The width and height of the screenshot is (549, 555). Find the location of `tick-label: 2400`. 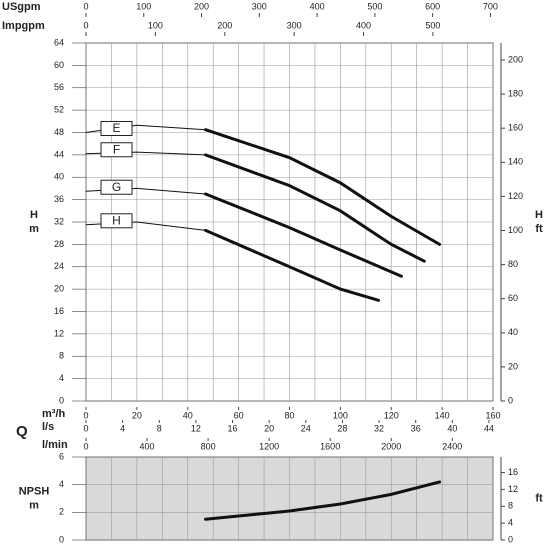

tick-label: 2400 is located at coordinates (452, 446).